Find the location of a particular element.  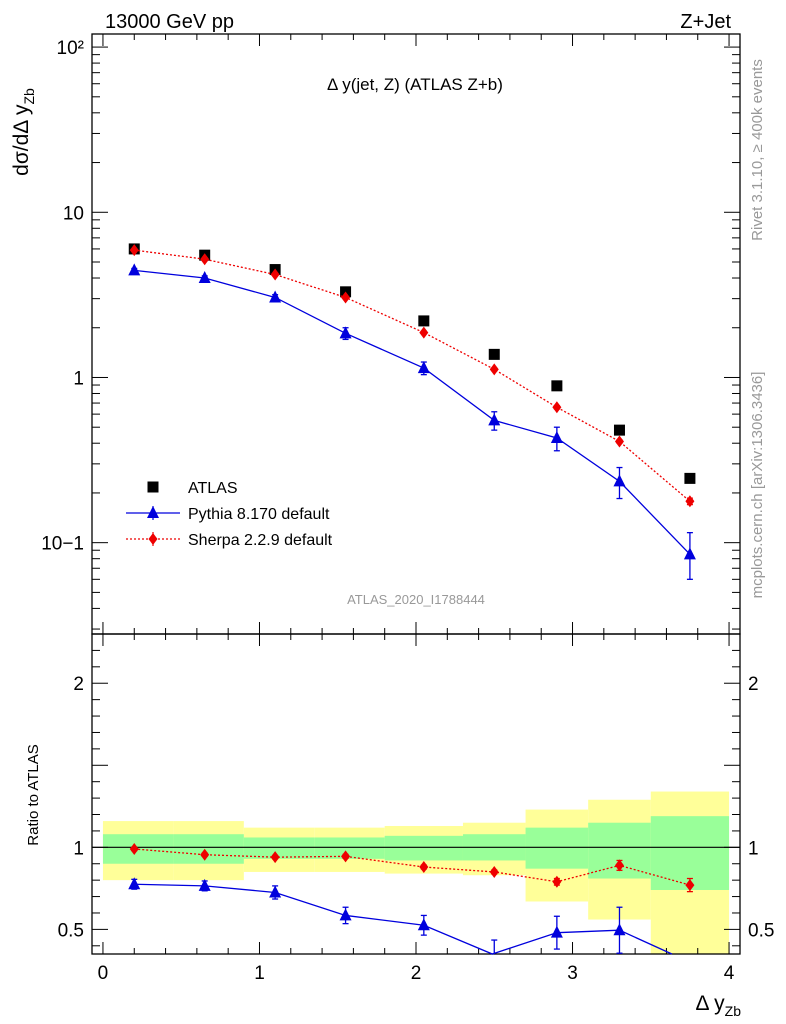

ratio-tick-label-right: 1 is located at coordinates (753, 848).